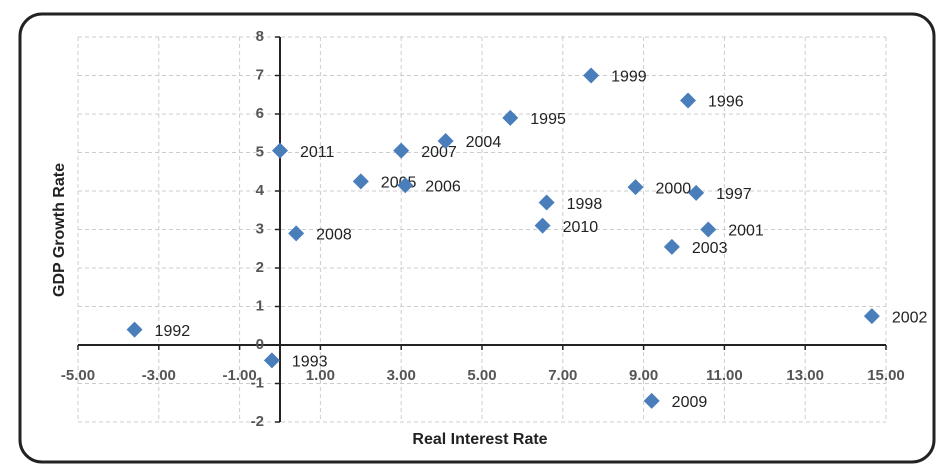  Describe the element at coordinates (257, 421) in the screenshot. I see `y-tick-label: -2` at that location.